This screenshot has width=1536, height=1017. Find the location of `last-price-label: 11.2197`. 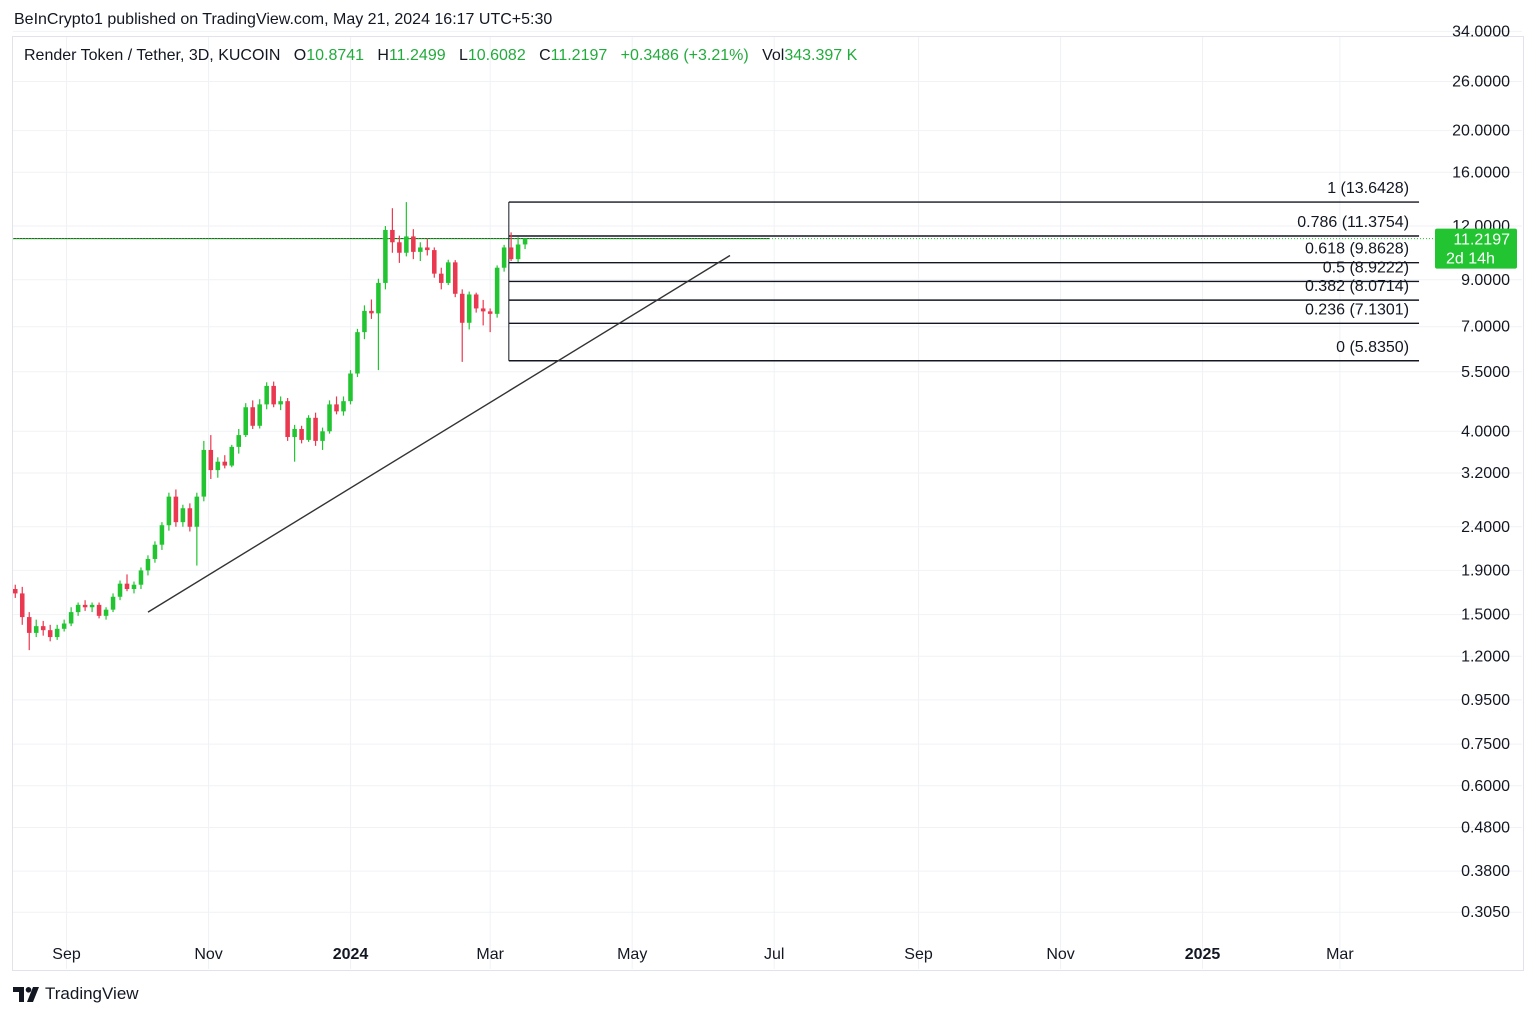

last-price-label: 11.2197 is located at coordinates (1481, 240).